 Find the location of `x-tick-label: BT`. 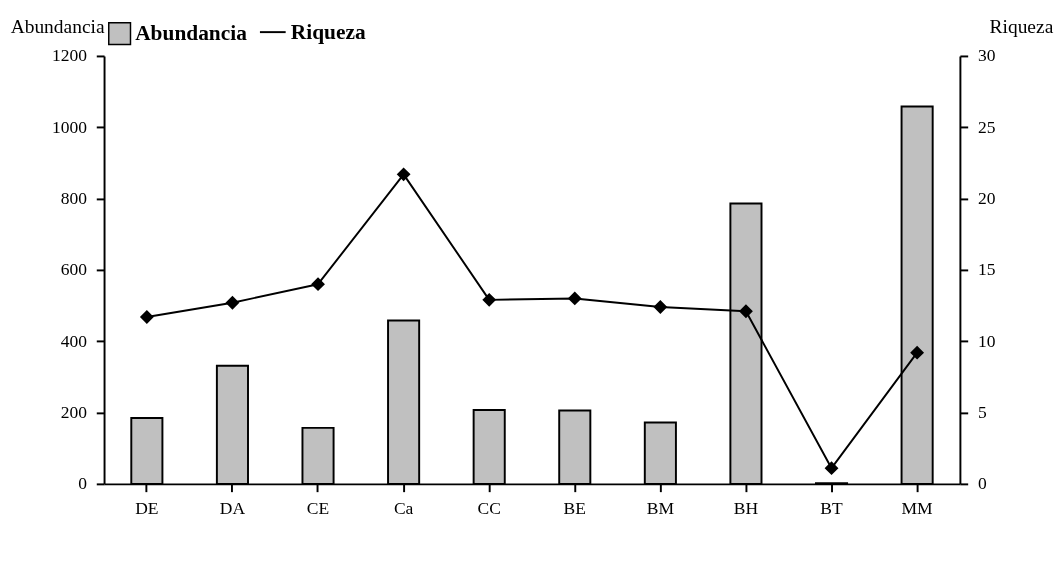

x-tick-label: BT is located at coordinates (832, 507).